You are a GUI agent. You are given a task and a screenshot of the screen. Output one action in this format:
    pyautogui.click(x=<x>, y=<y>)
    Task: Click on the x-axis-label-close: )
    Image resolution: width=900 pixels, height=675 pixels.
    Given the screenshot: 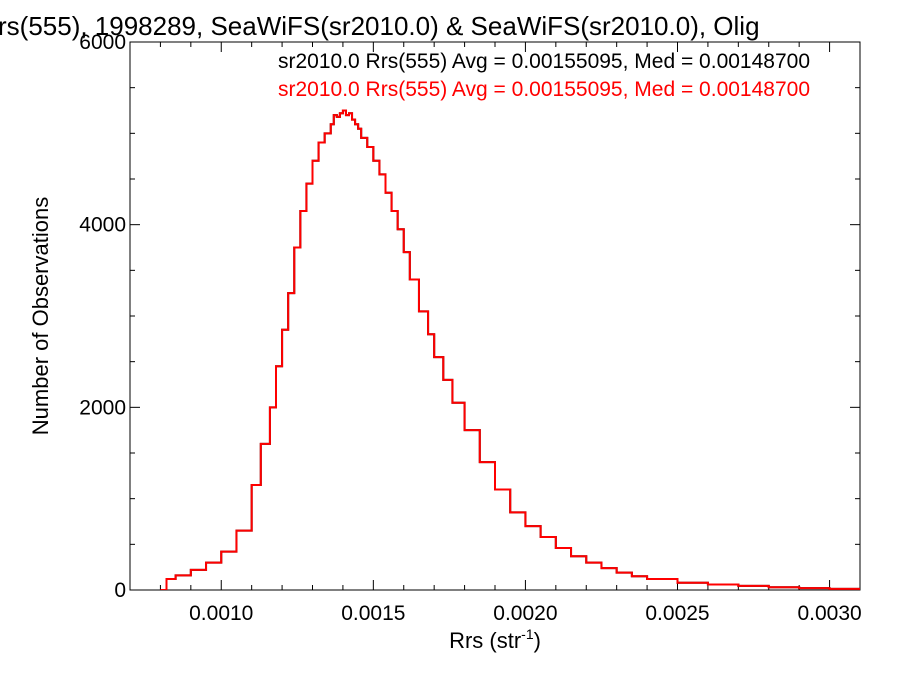 What is the action you would take?
    pyautogui.click(x=537, y=640)
    